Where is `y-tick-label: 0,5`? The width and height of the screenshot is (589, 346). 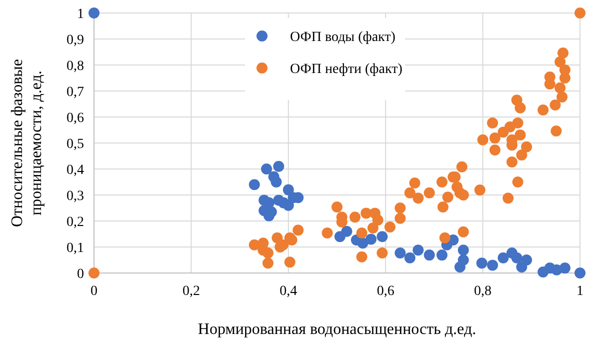 y-tick-label: 0,5 is located at coordinates (75, 144).